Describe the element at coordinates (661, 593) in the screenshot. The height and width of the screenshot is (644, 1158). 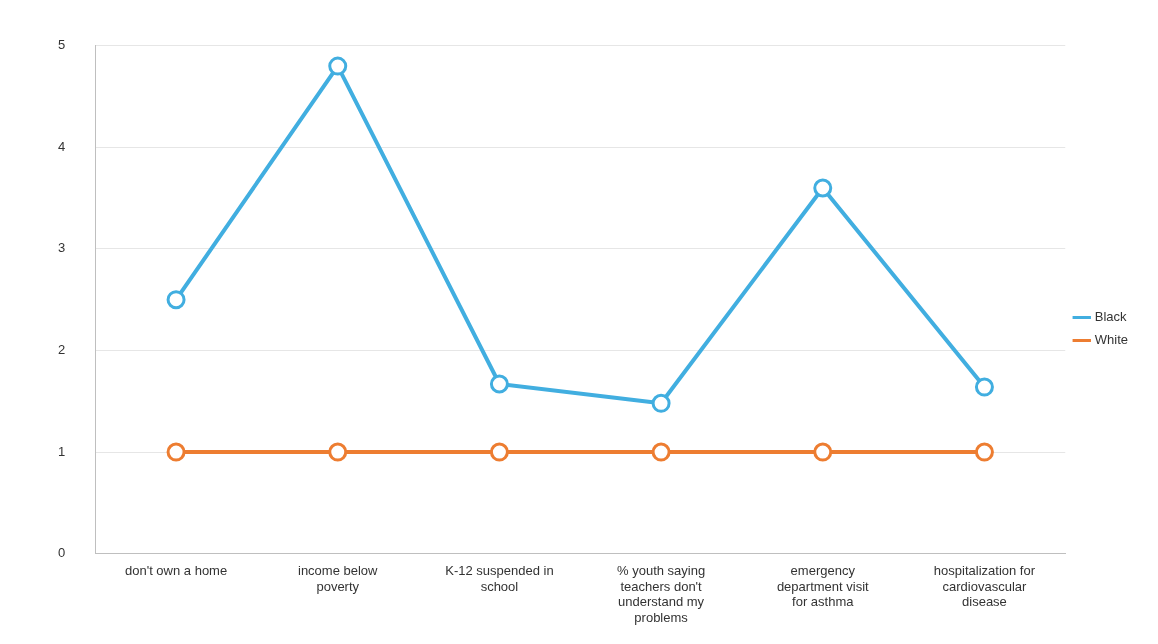
I see `x-tick-label: % youth saying teachers don't understand my problems` at that location.